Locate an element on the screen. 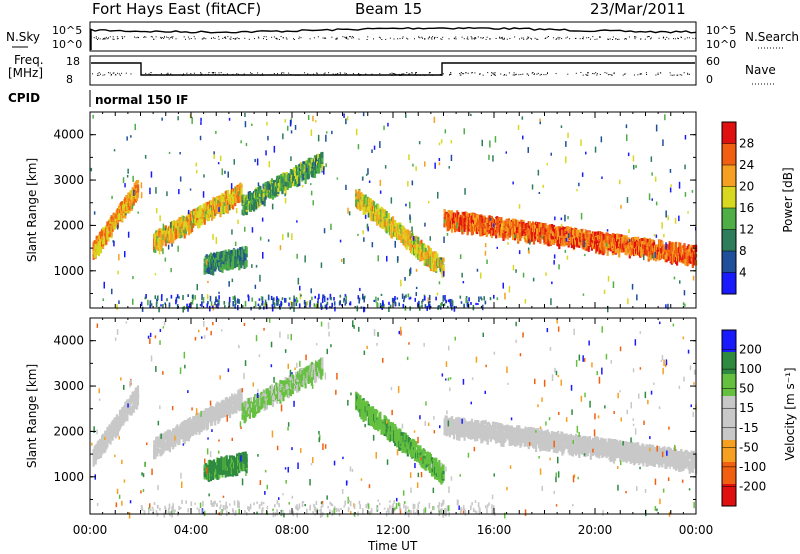 The image size is (800, 554). nsearch-series is located at coordinates (393, 38).